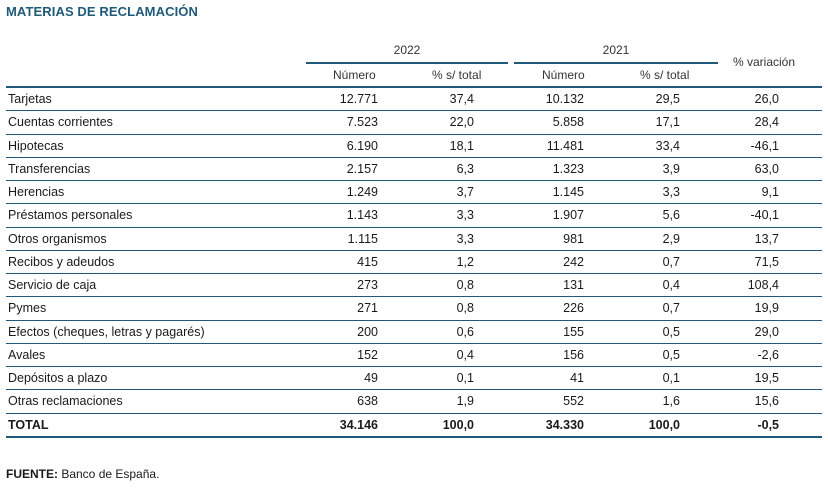 The height and width of the screenshot is (488, 828). Describe the element at coordinates (564, 424) in the screenshot. I see `total-numero-2021: 34.330` at that location.